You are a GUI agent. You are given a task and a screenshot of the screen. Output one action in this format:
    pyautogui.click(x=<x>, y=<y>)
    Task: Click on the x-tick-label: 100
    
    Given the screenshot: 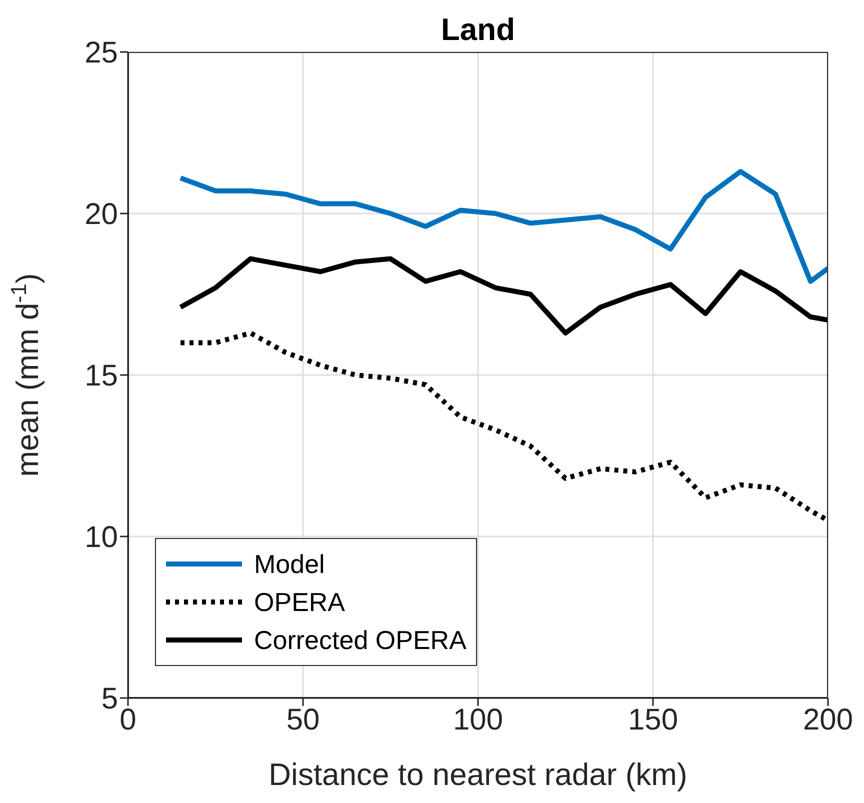 What is the action you would take?
    pyautogui.click(x=478, y=719)
    